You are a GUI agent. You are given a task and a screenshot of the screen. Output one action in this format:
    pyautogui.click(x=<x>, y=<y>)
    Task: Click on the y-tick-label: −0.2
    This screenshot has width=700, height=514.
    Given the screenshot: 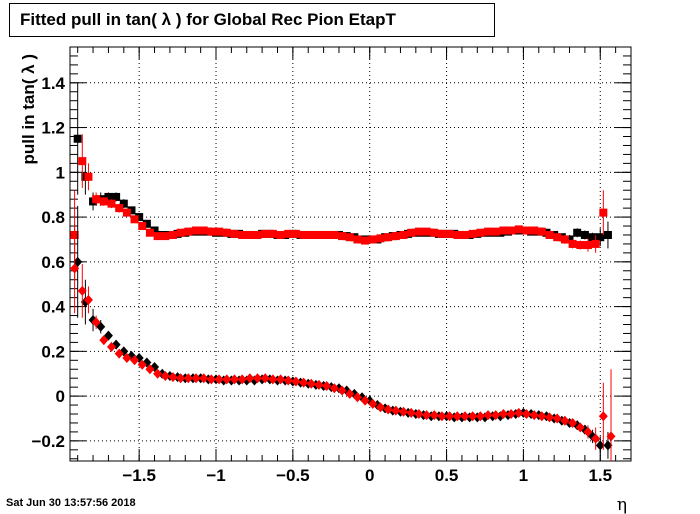 What is the action you would take?
    pyautogui.click(x=48, y=441)
    